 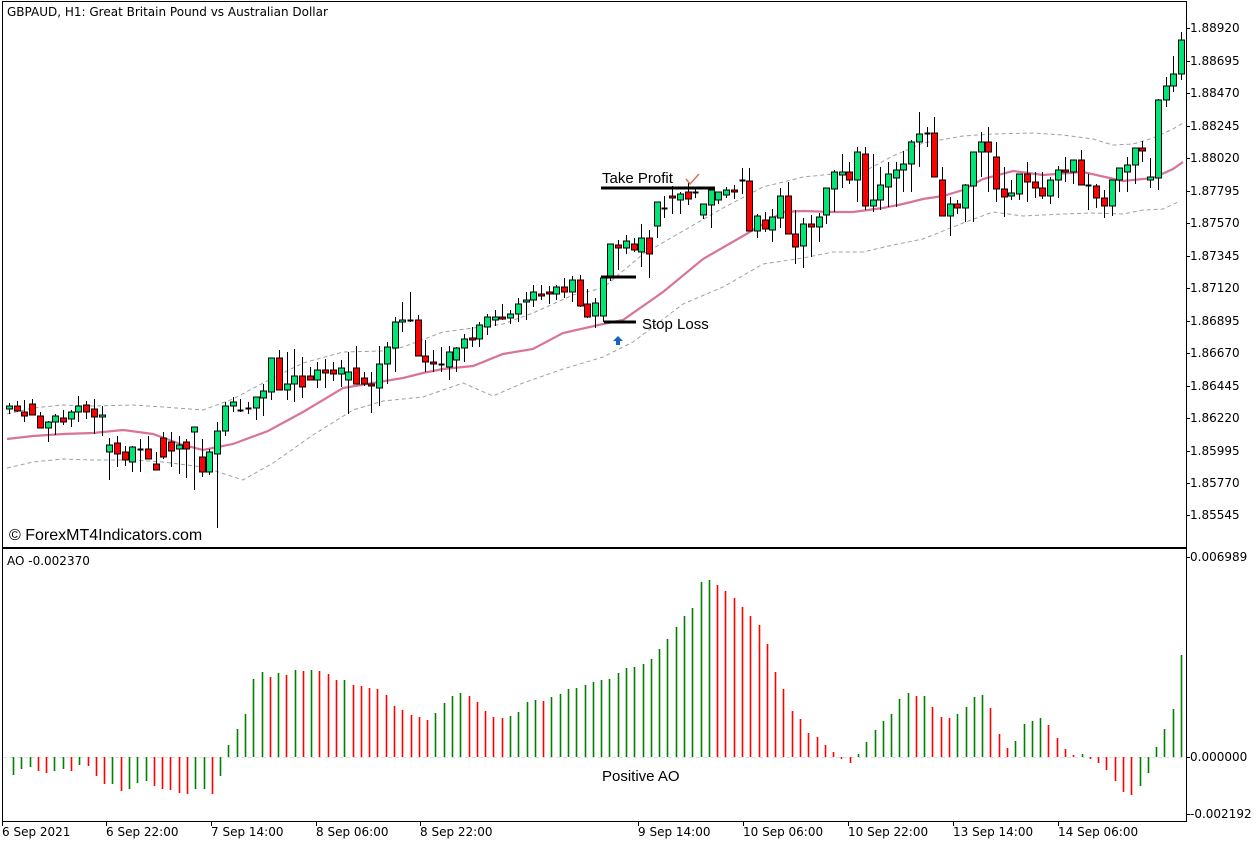 What do you see at coordinates (352, 832) in the screenshot?
I see `time-tick-label: 8 Sep 06:00` at bounding box center [352, 832].